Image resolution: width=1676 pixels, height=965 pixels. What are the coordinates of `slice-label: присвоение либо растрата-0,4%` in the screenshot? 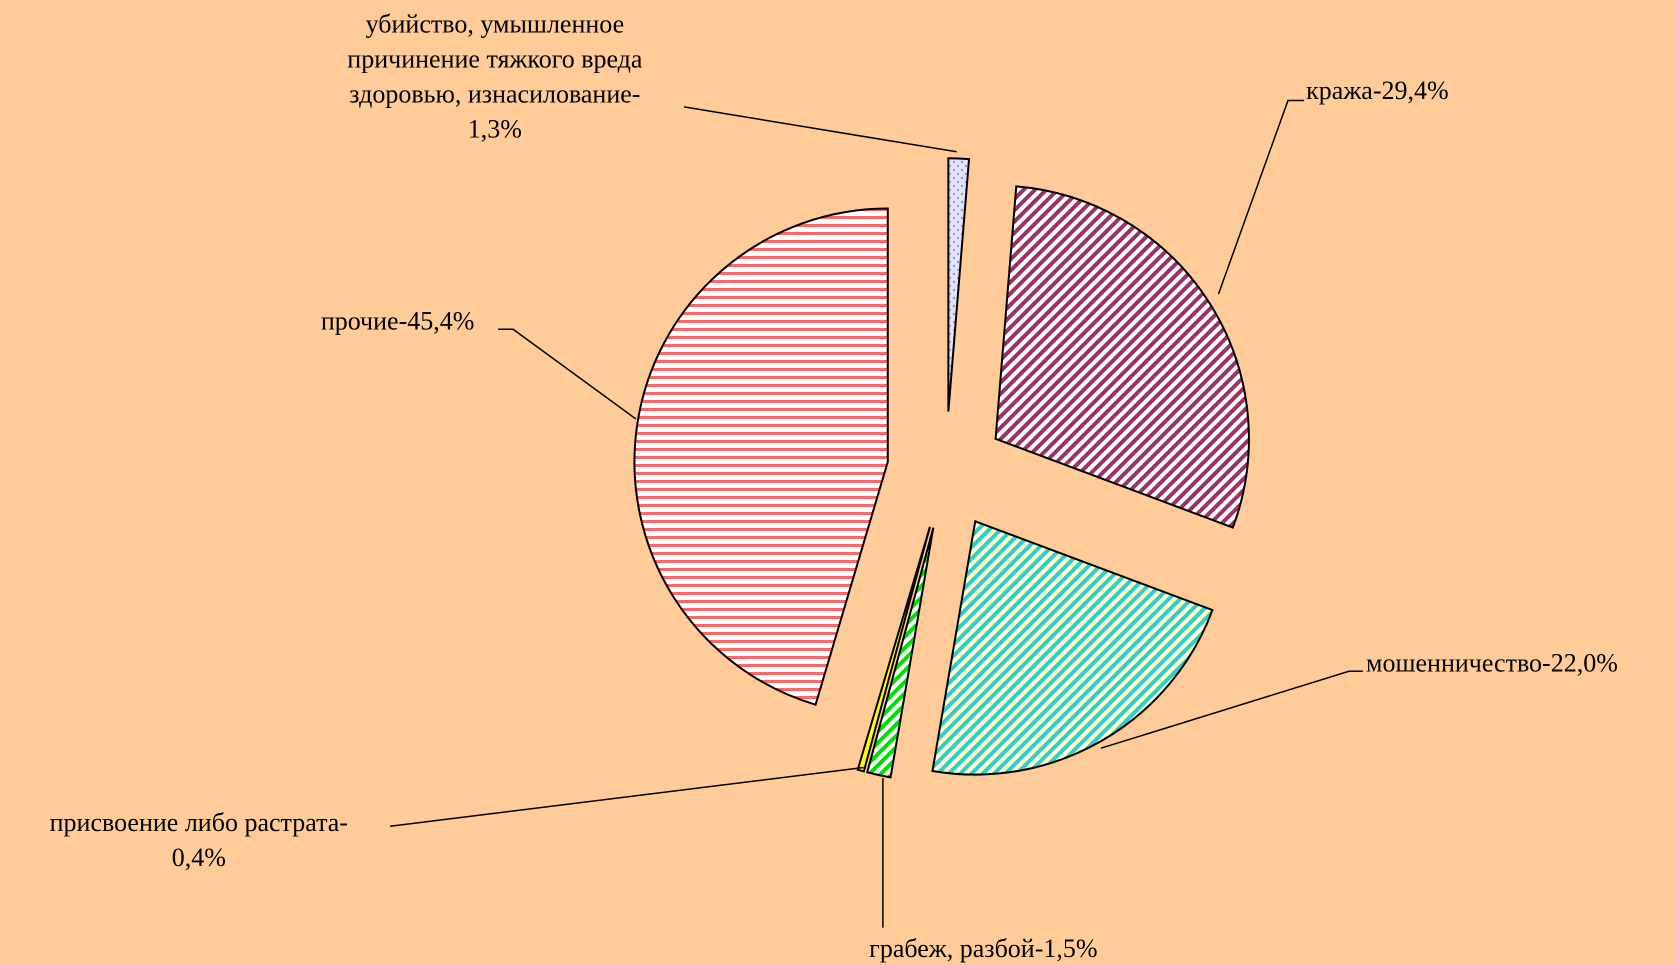 It's located at (199, 840).